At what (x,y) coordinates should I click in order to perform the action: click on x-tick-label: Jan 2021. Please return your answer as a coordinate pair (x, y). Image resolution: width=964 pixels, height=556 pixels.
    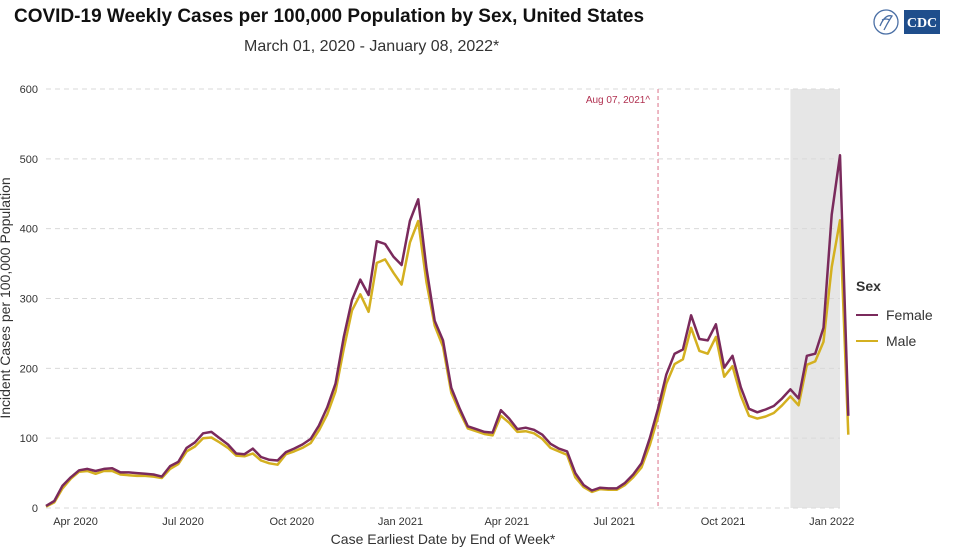
    Looking at the image, I should click on (400, 522).